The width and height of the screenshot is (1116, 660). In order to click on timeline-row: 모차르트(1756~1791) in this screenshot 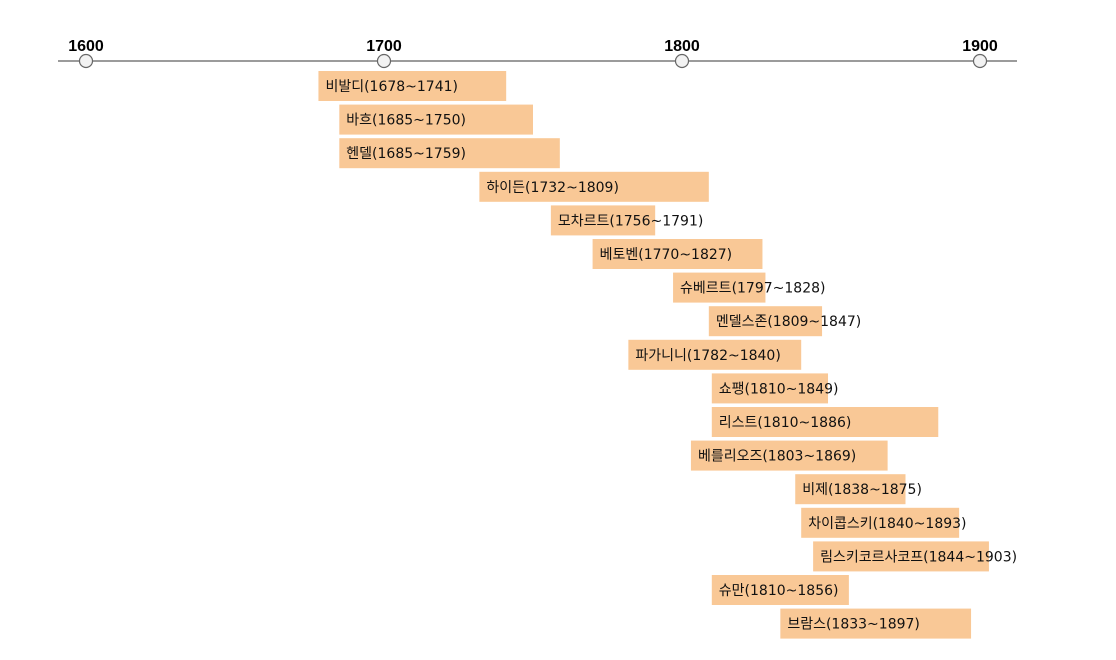, I will do `click(626, 220)`.